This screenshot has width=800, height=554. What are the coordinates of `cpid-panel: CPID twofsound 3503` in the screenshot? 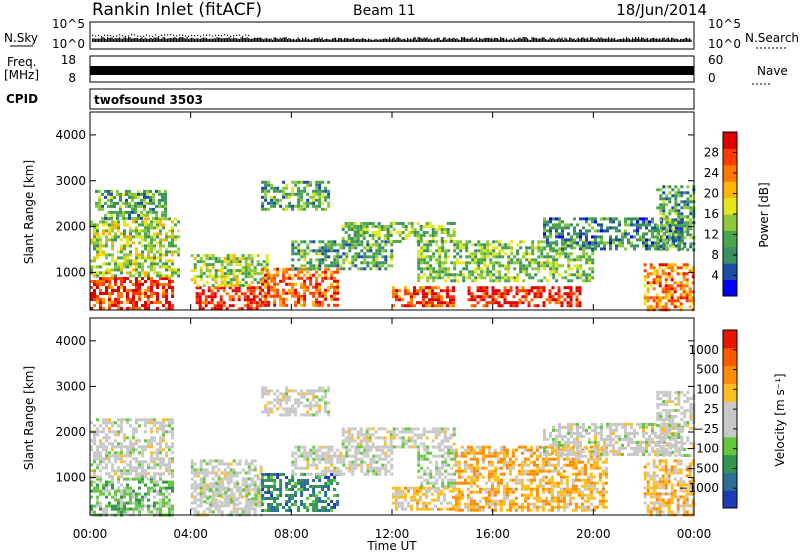 It's located at (350, 99).